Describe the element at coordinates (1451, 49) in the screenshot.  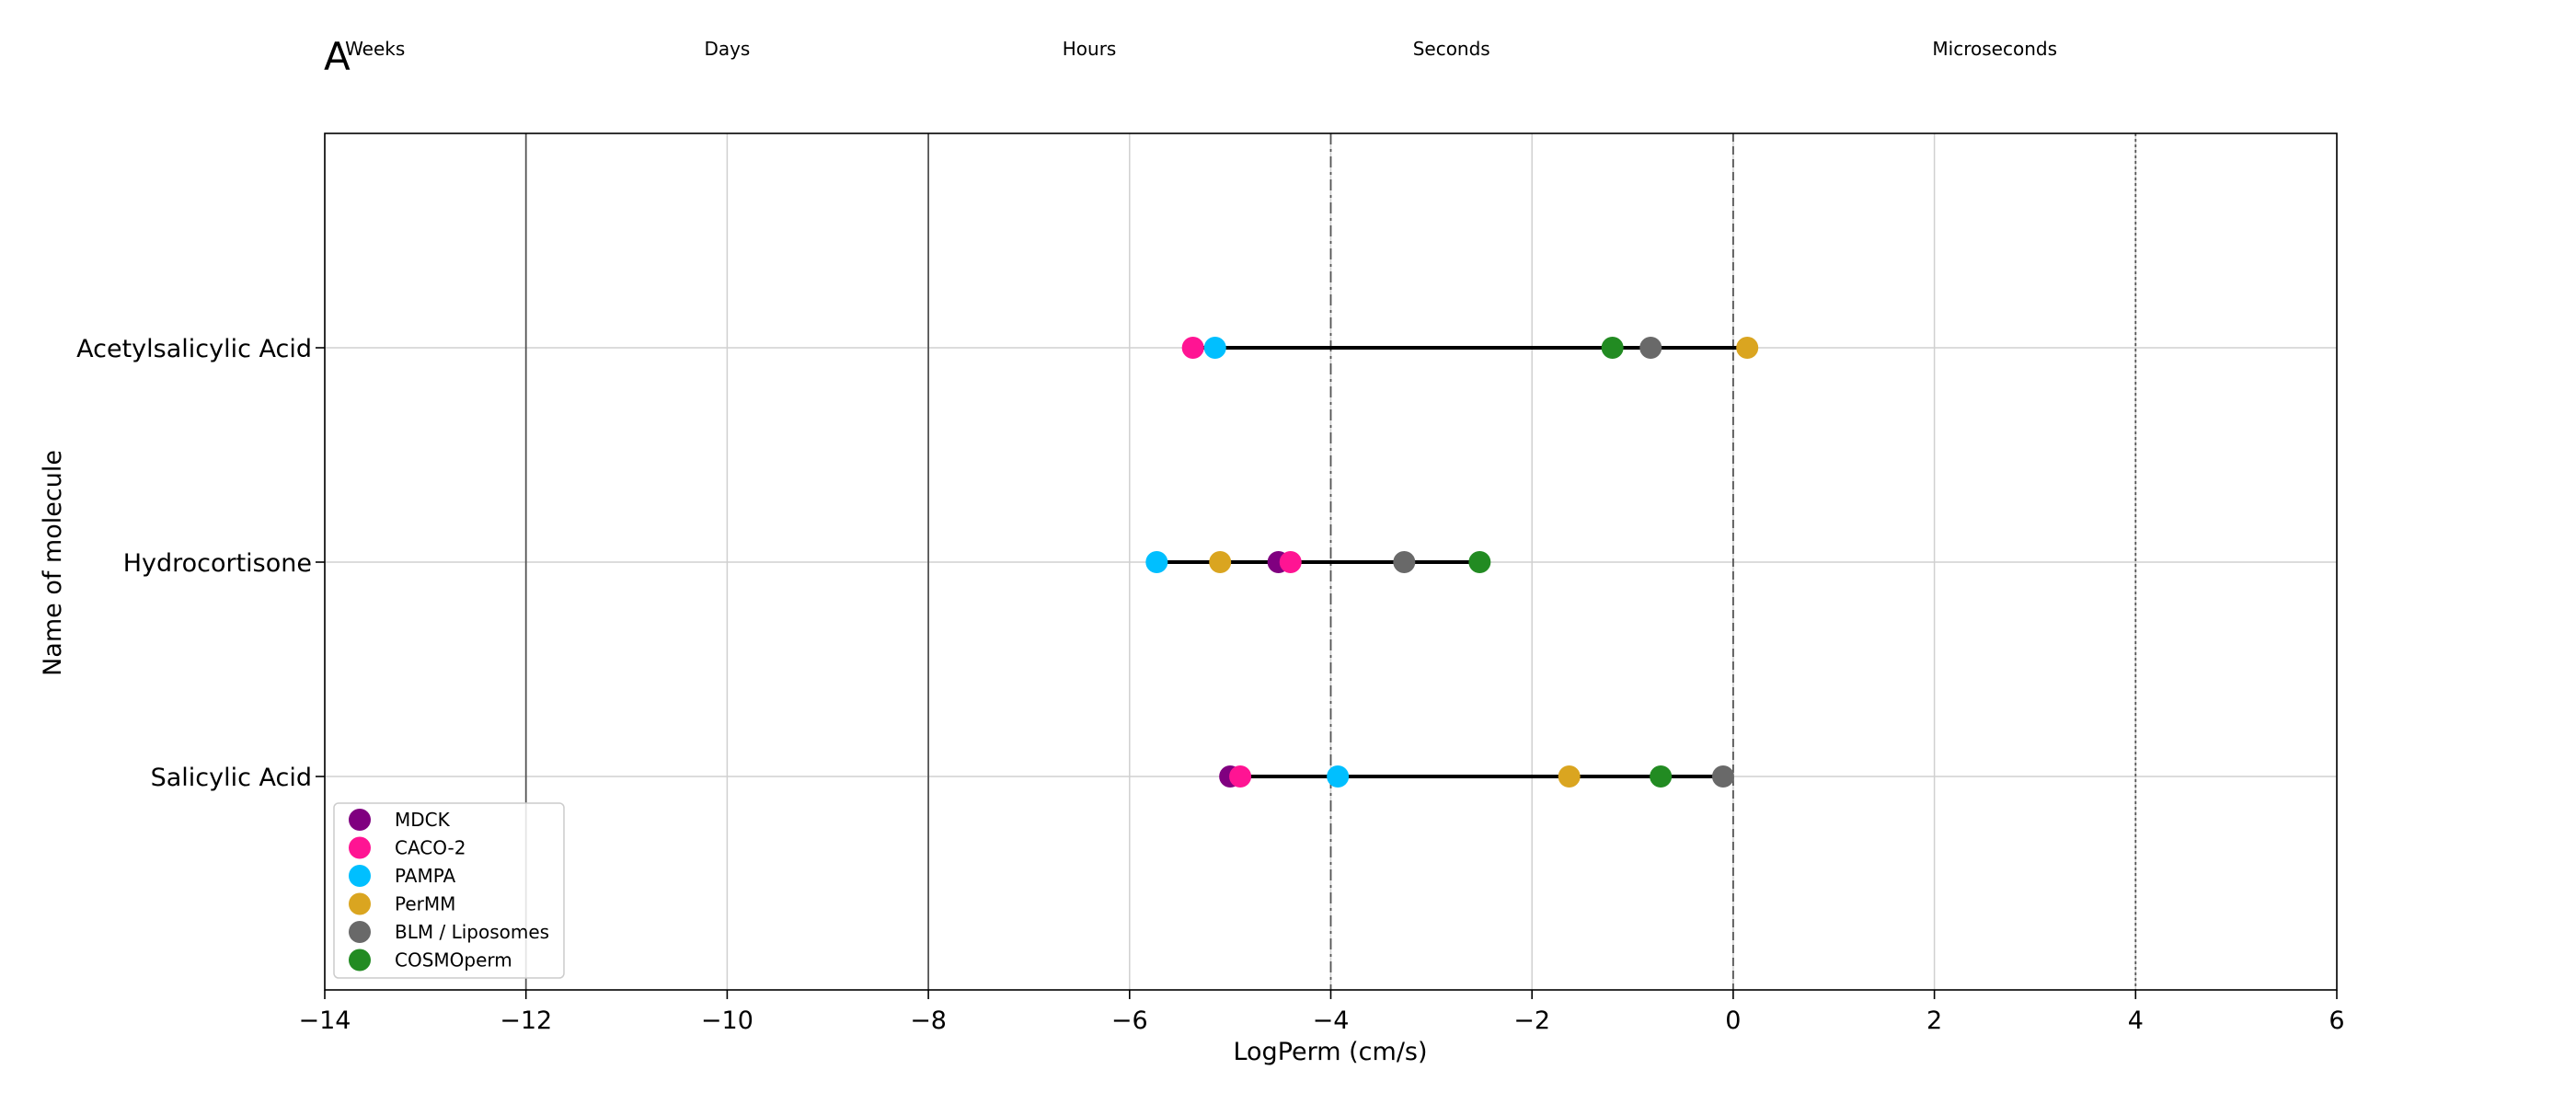
I see `time-scale-label: Seconds` at that location.